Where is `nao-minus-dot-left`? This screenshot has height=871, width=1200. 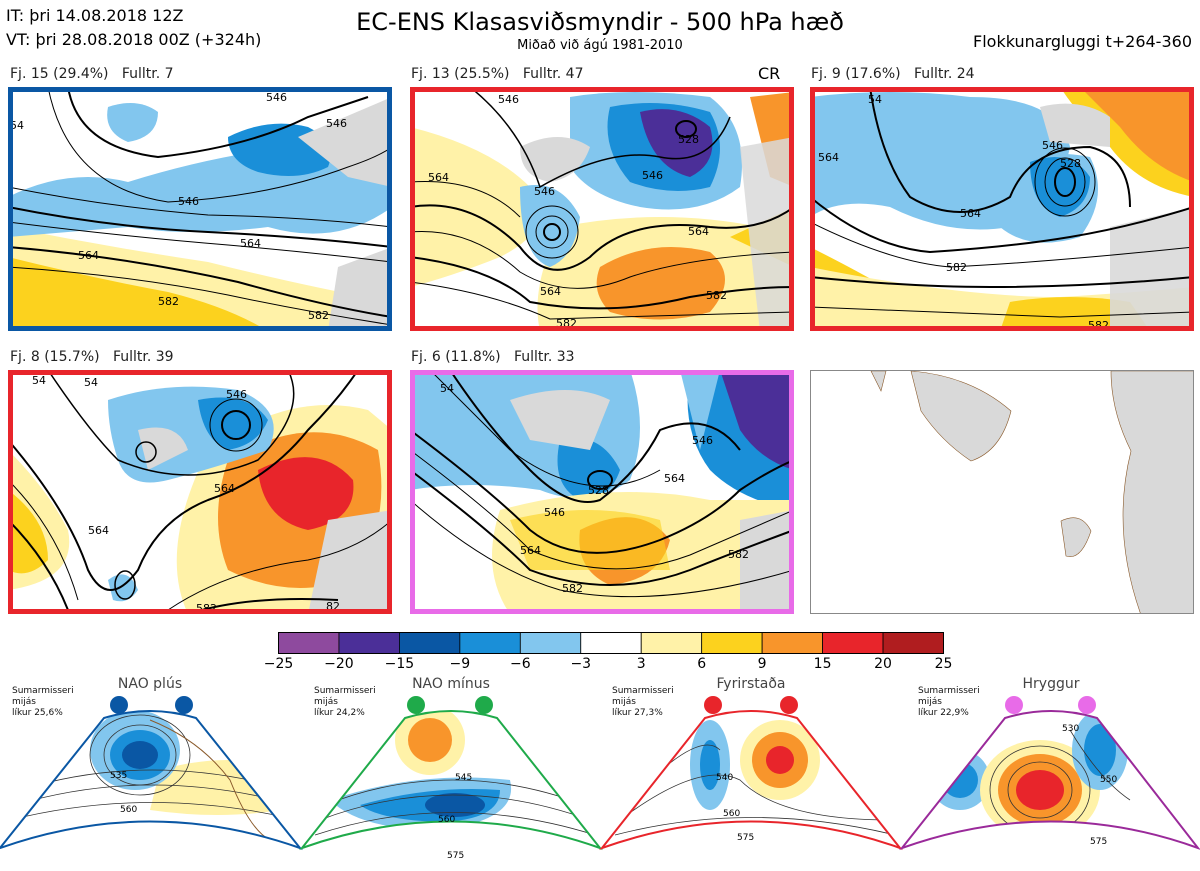
nao-minus-dot-left is located at coordinates (416, 705).